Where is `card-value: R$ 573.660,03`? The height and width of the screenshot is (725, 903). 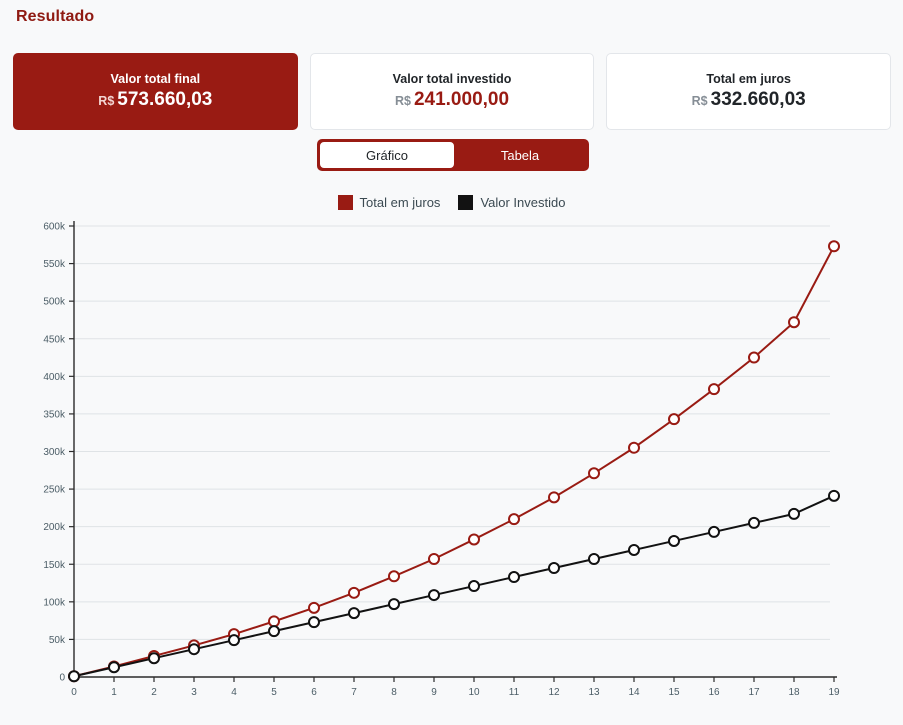 card-value: R$ 573.660,03 is located at coordinates (155, 100).